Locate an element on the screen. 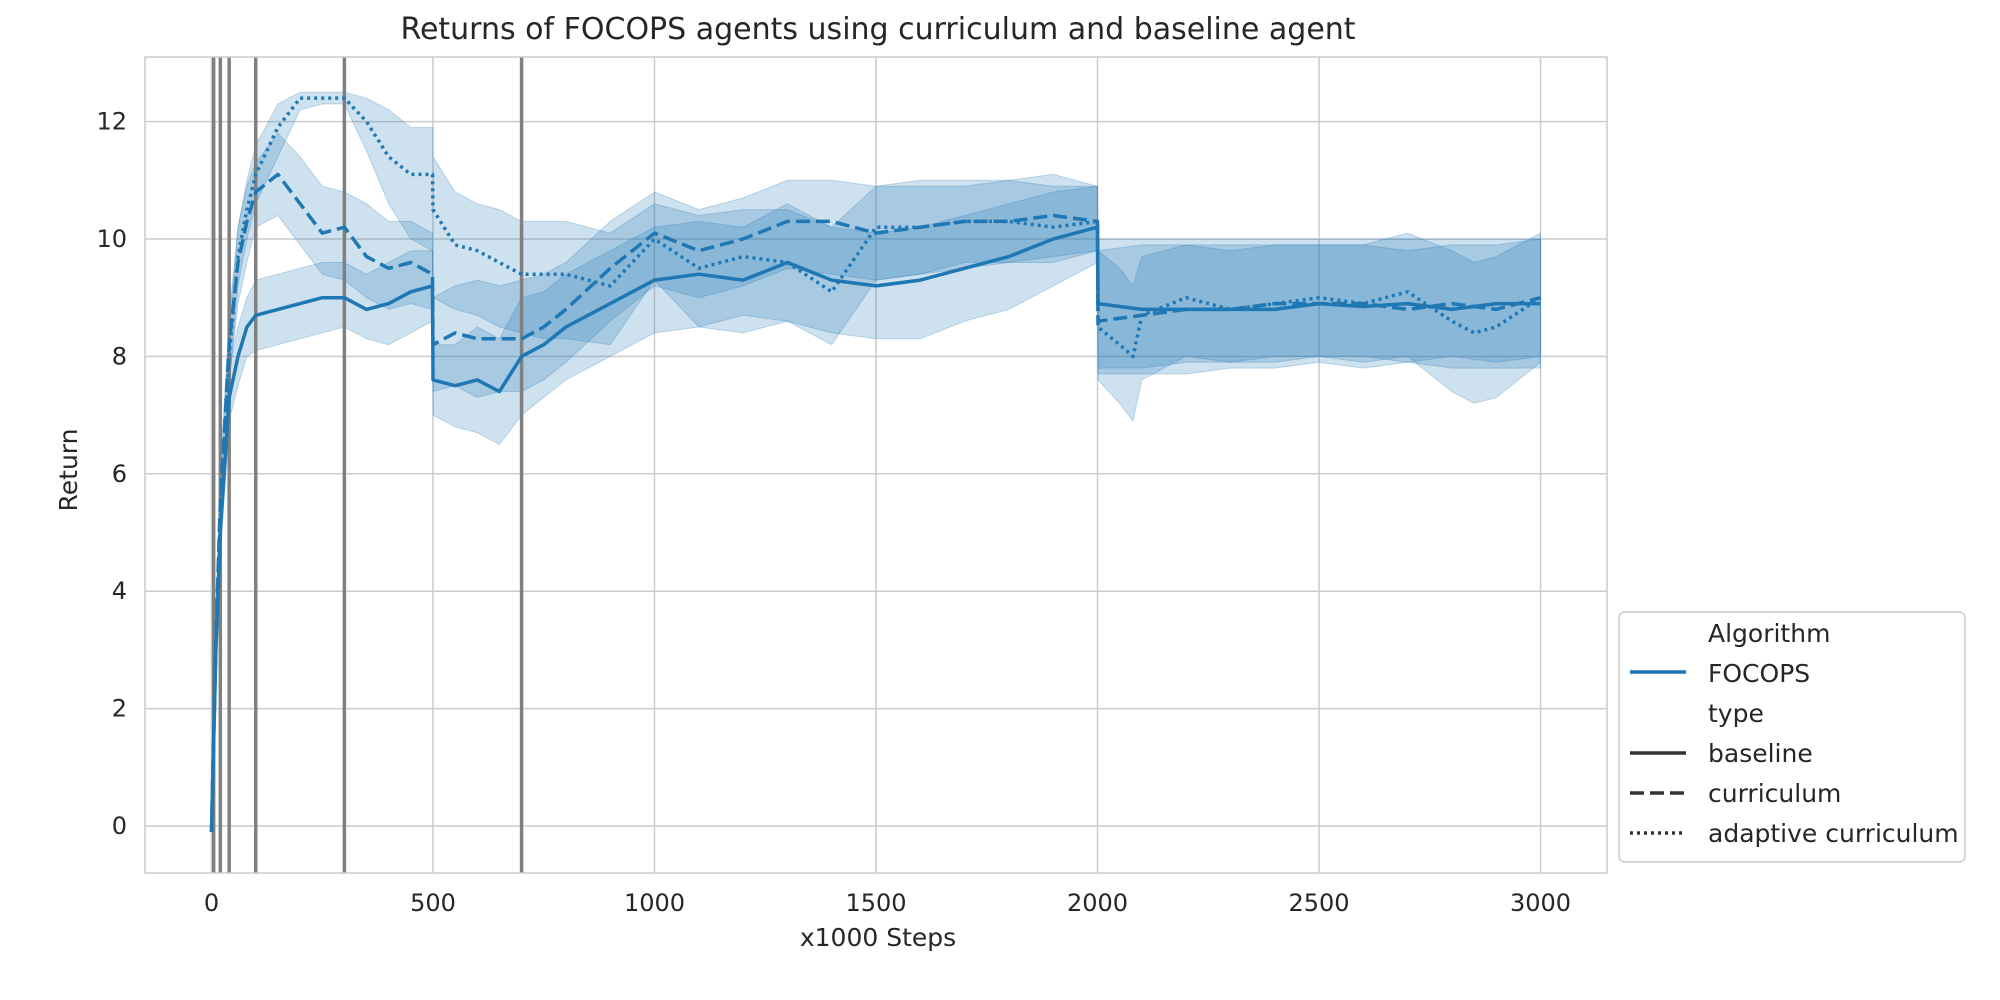  y-axis-label: Return is located at coordinates (68, 470).